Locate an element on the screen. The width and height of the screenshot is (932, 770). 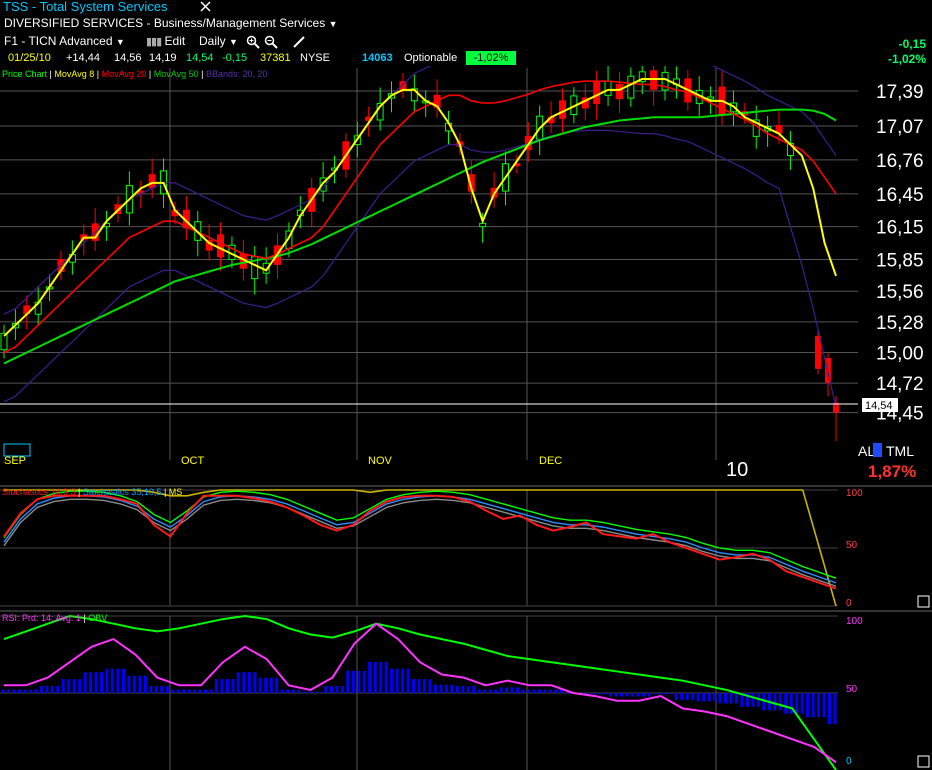
rsi-settings-icon is located at coordinates (923, 761).